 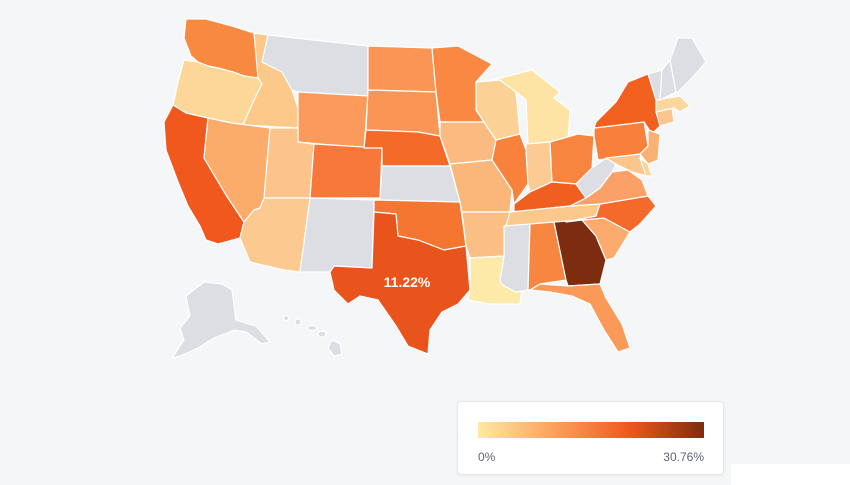 What do you see at coordinates (580, 318) in the screenshot?
I see `state-FL` at bounding box center [580, 318].